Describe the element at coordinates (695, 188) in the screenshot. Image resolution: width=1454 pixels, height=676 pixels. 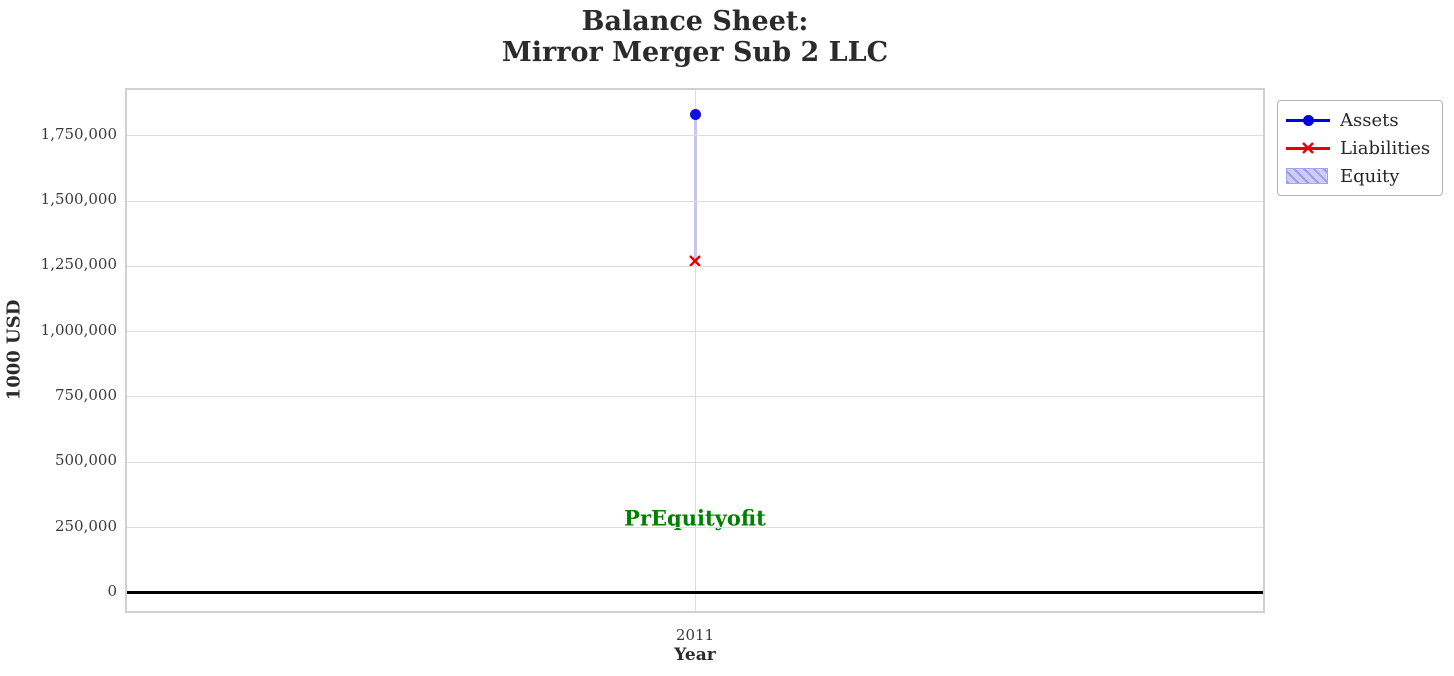
I see `equity-band` at that location.